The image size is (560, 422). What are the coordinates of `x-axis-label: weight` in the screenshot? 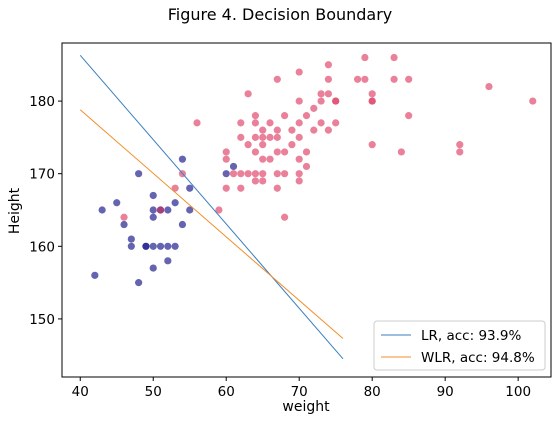 It's located at (306, 407).